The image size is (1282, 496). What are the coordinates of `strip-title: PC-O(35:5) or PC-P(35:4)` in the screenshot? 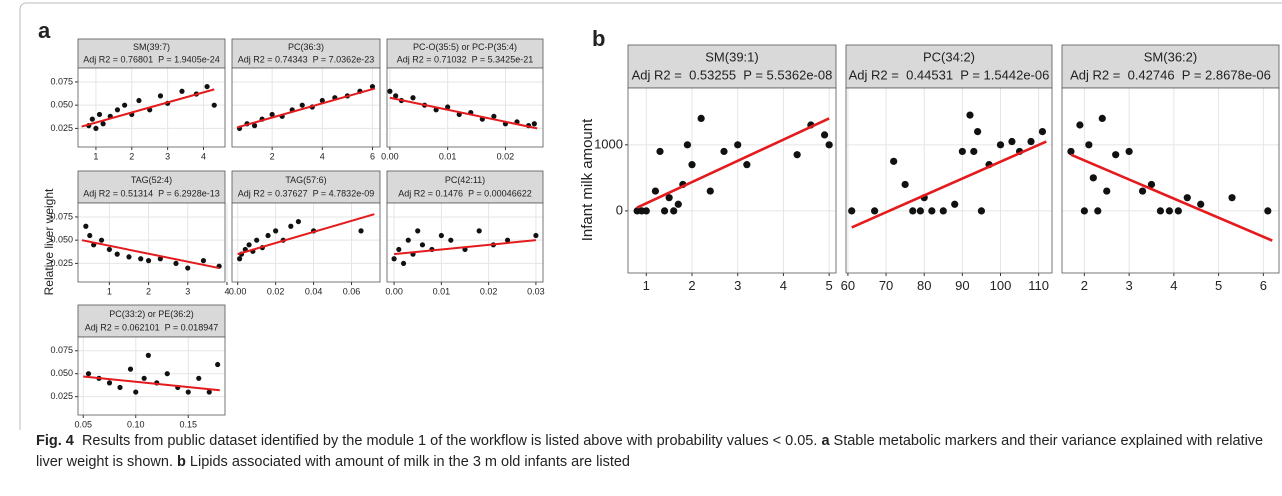 It's located at (465, 47).